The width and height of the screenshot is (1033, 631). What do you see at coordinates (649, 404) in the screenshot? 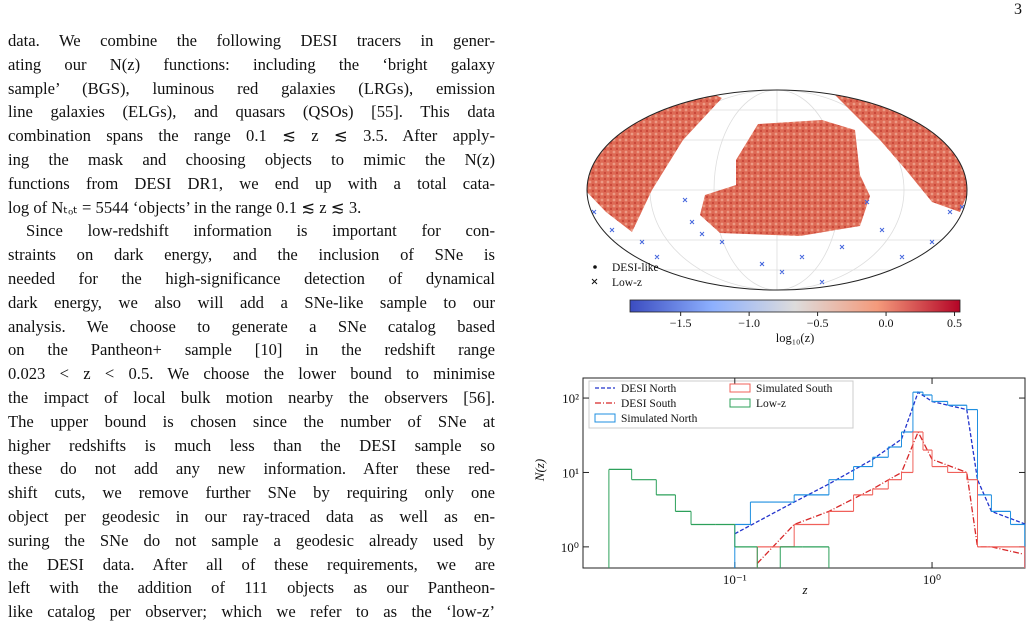
I see `legend-label: DESI South` at bounding box center [649, 404].